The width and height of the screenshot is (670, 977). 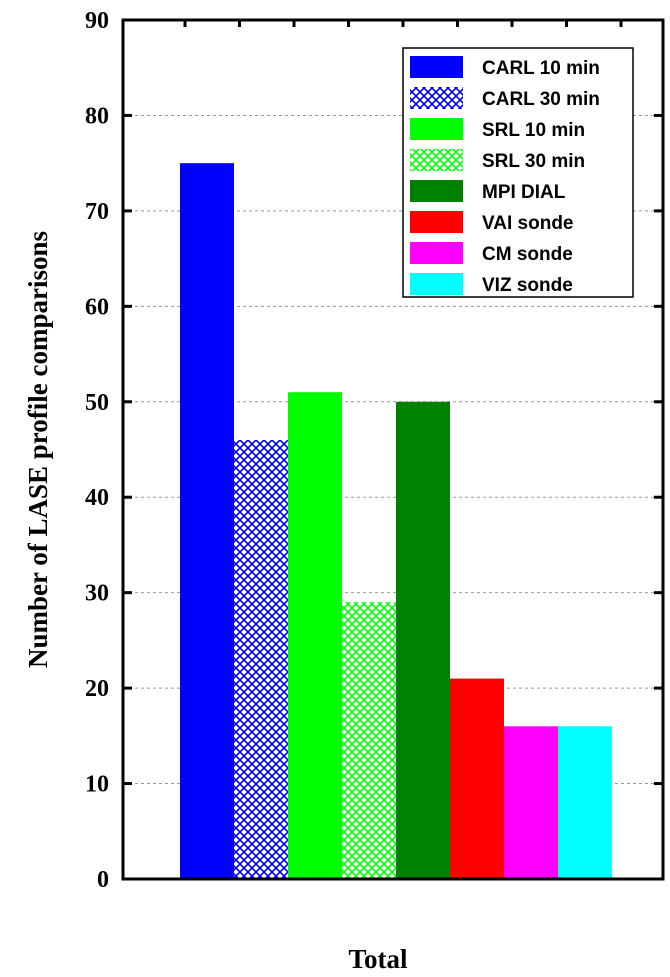 I want to click on bar-srl-30-min, so click(x=369, y=740).